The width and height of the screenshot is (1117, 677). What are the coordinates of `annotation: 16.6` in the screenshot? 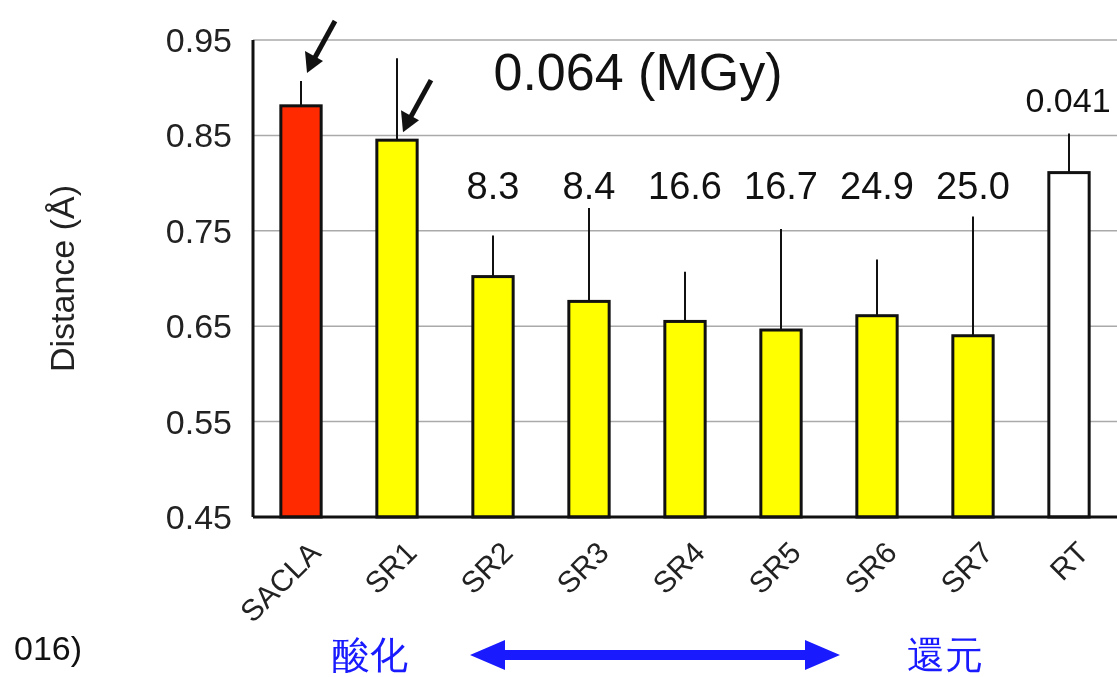 It's located at (685, 186).